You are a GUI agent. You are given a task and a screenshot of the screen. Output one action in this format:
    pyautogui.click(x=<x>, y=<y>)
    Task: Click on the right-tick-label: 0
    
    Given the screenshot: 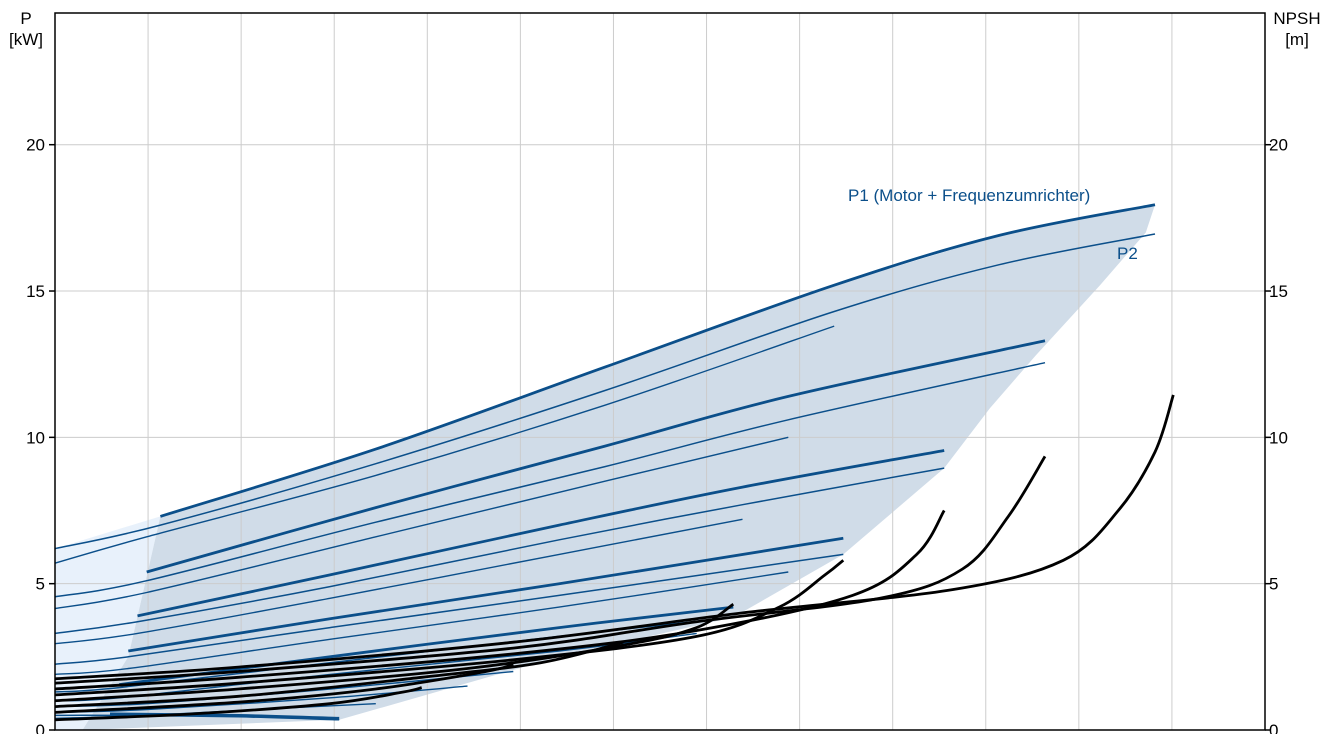 What is the action you would take?
    pyautogui.click(x=1273, y=727)
    